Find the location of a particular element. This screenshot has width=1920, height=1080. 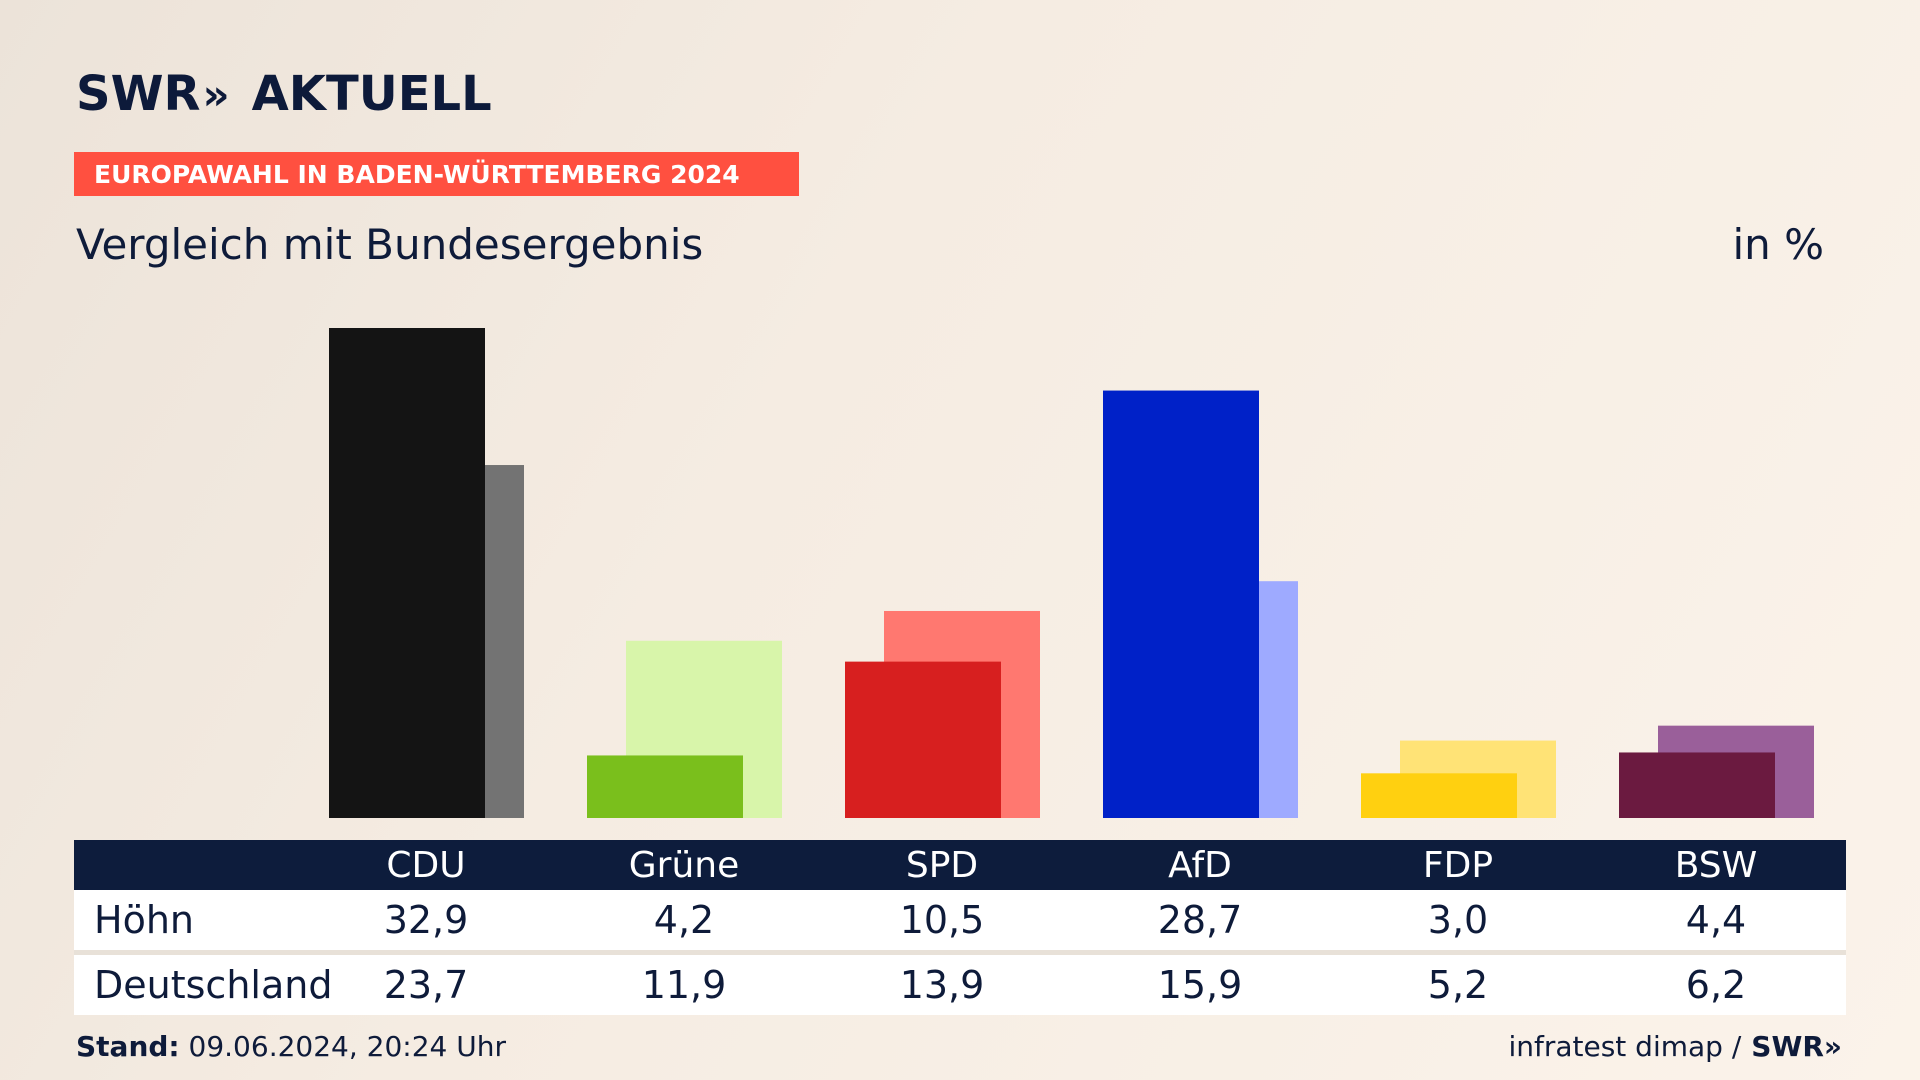

source-chevron-icon: » is located at coordinates (1832, 1046).